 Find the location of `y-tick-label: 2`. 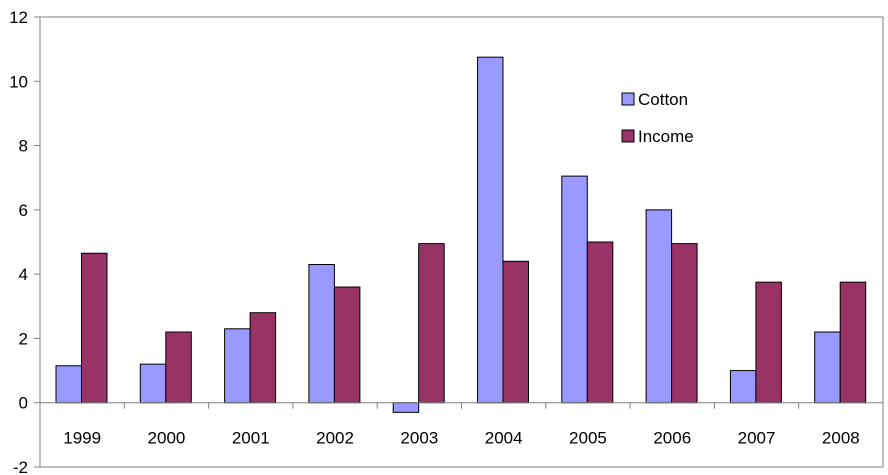

y-tick-label: 2 is located at coordinates (23, 338).